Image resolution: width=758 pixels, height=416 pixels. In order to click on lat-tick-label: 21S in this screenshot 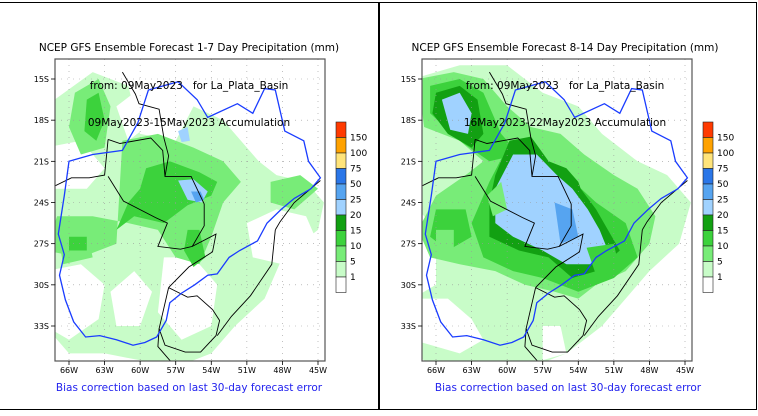, I will do `click(408, 161)`.